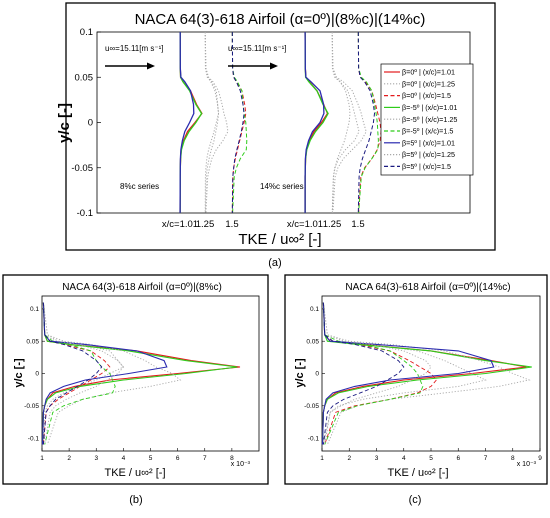 The image size is (550, 518). I want to click on series-14c-note: 14%c series, so click(282, 186).